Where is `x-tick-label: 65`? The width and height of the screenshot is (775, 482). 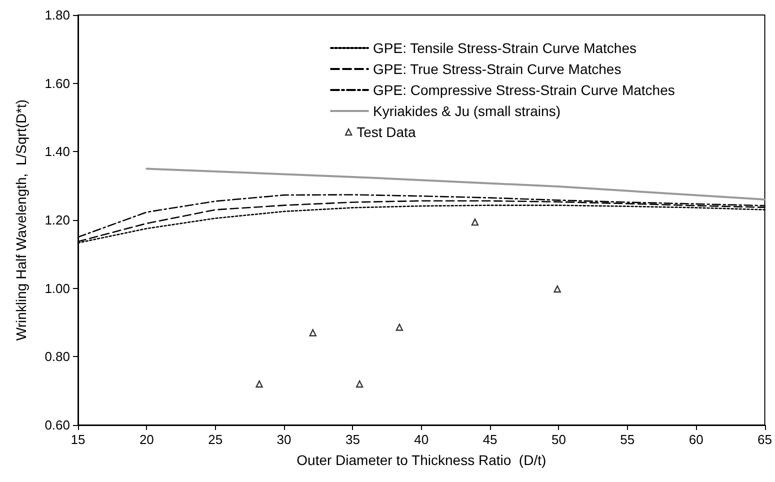 x-tick-label: 65 is located at coordinates (765, 439).